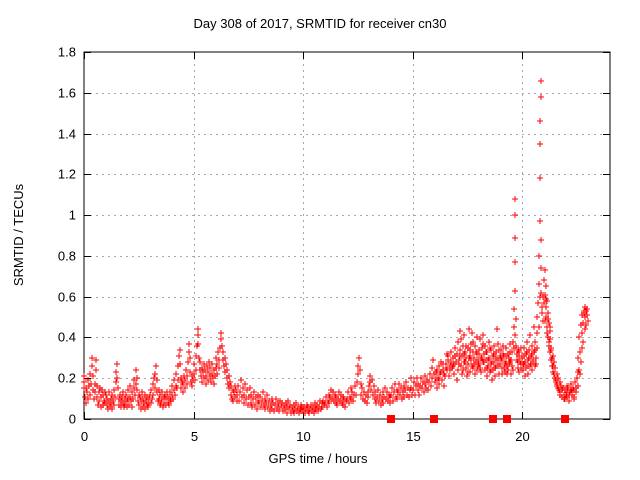  Describe the element at coordinates (18, 234) in the screenshot. I see `y-axis-label: SRMTID / TECUs` at that location.